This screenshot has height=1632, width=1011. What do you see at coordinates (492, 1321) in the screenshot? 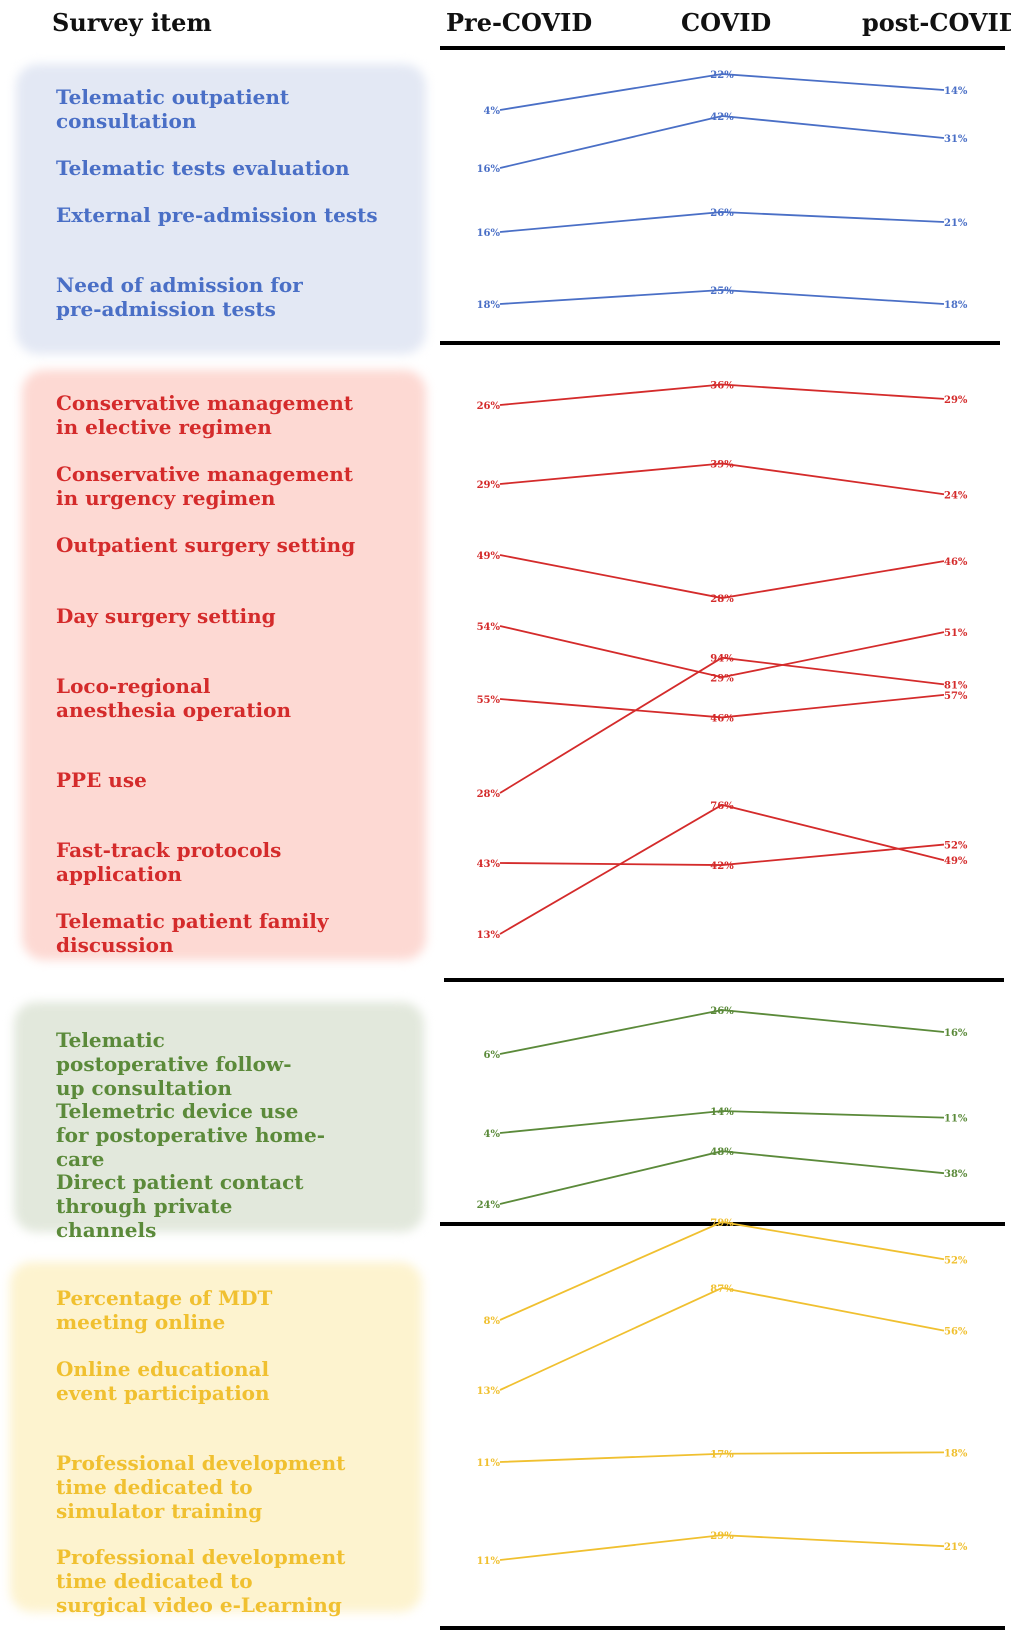
I see `data-label: 8%` at bounding box center [492, 1321].